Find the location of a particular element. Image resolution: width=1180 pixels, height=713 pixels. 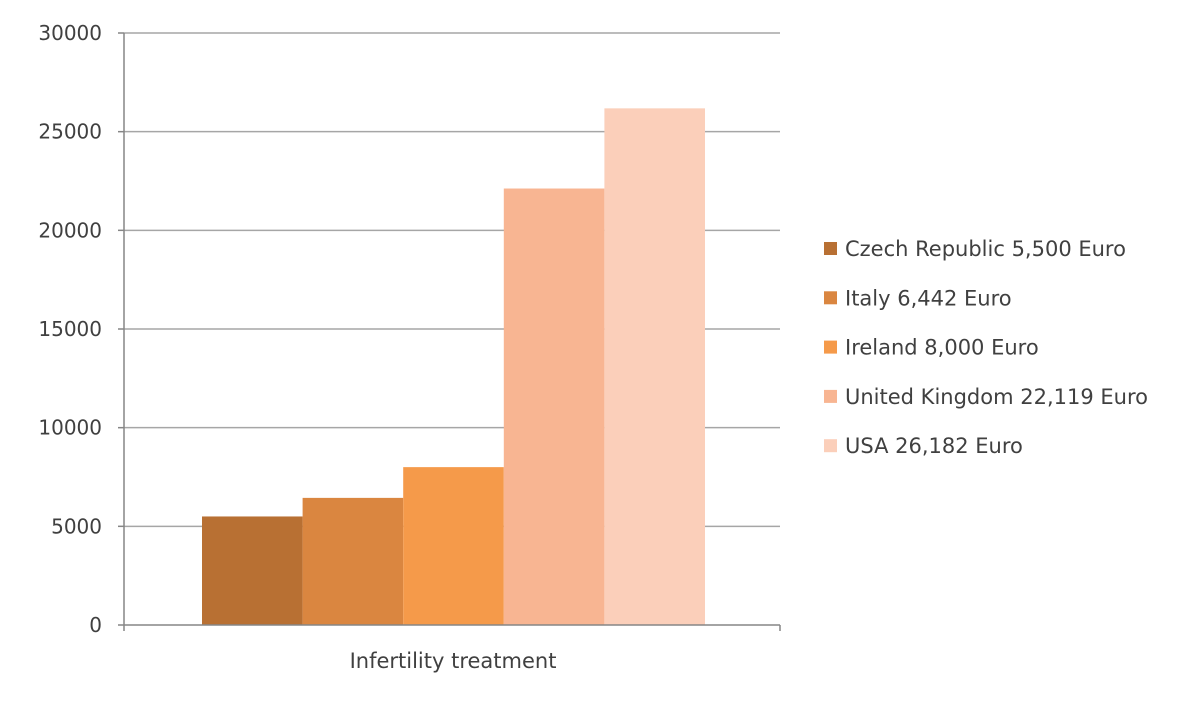

legend-item: Ireland 8,000 Euro is located at coordinates (931, 348).